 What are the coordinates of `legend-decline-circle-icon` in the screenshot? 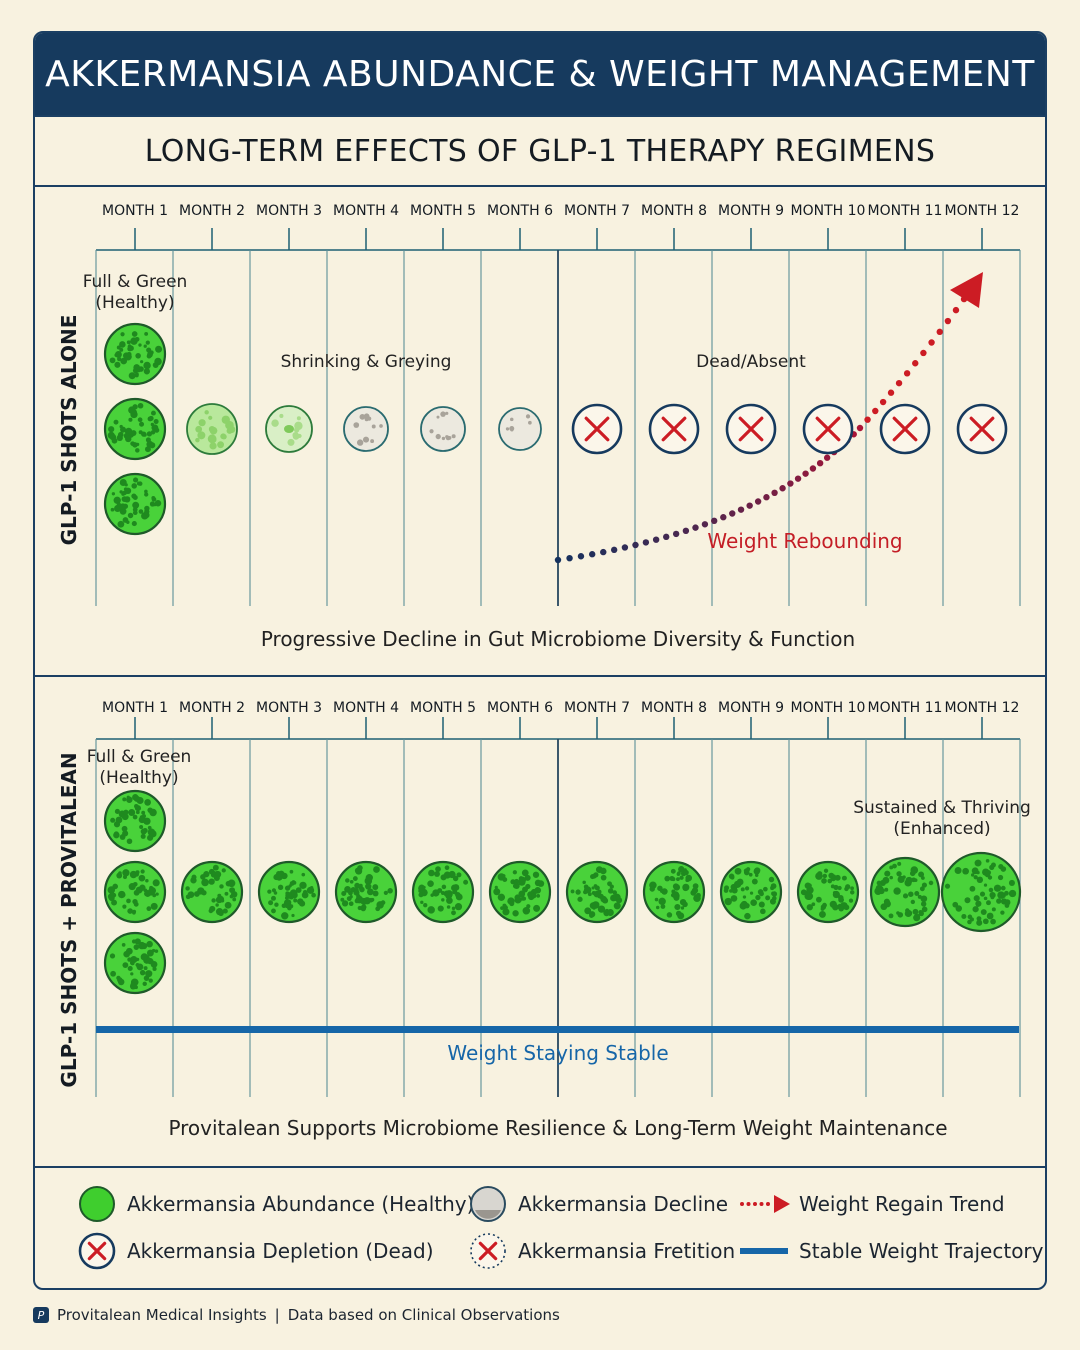 It's located at (488, 1204).